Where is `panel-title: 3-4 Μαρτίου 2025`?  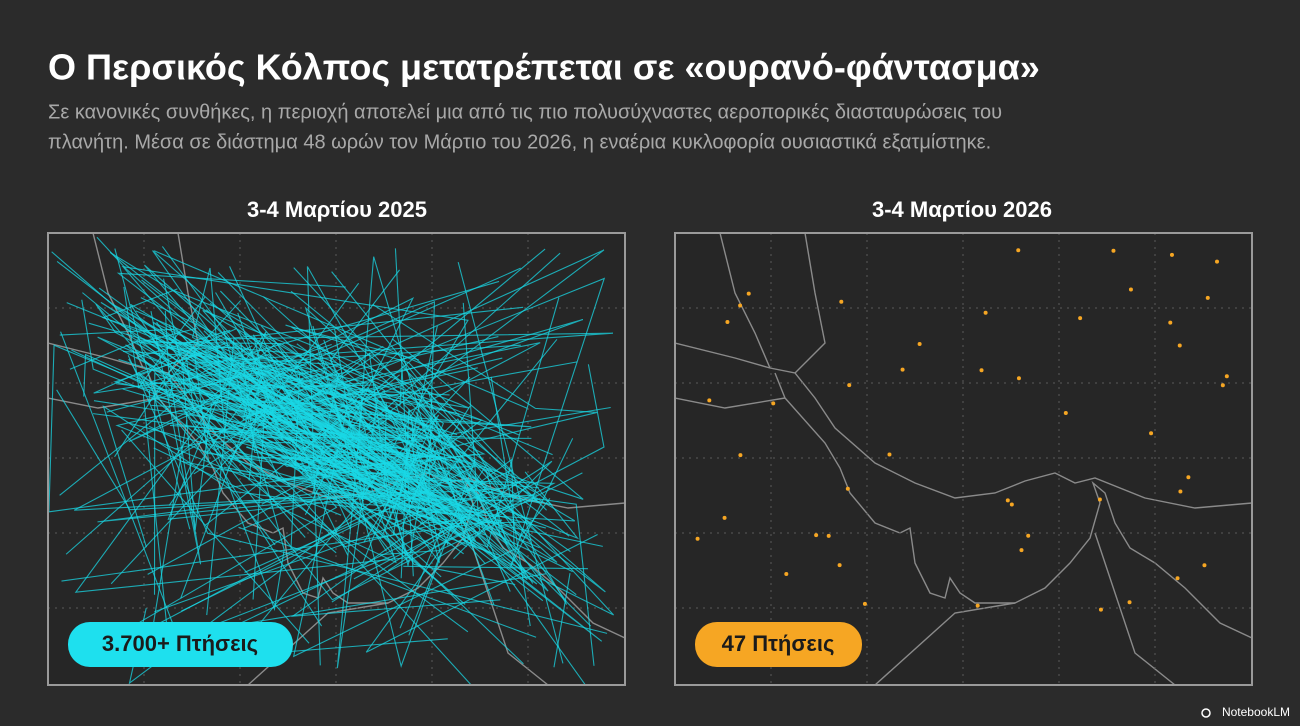 panel-title: 3-4 Μαρτίου 2025 is located at coordinates (337, 209).